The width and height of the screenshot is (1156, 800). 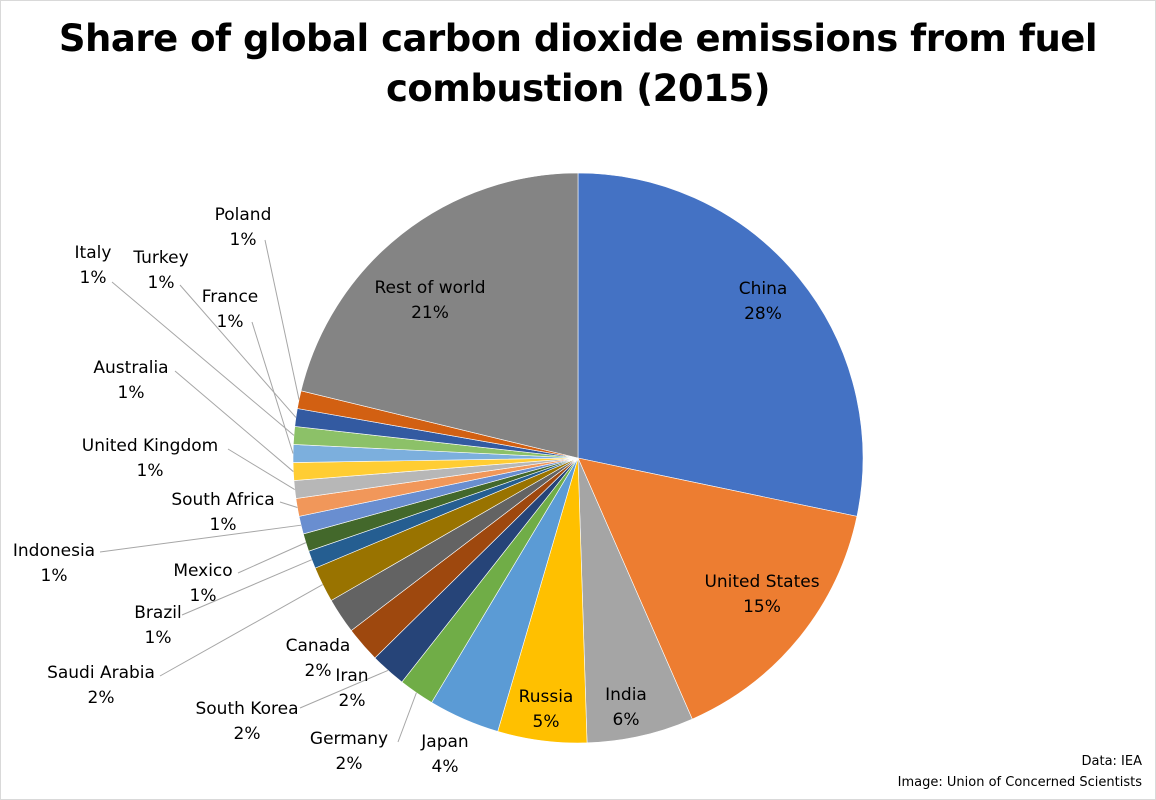 I want to click on slice-label: Australia, so click(x=130, y=368).